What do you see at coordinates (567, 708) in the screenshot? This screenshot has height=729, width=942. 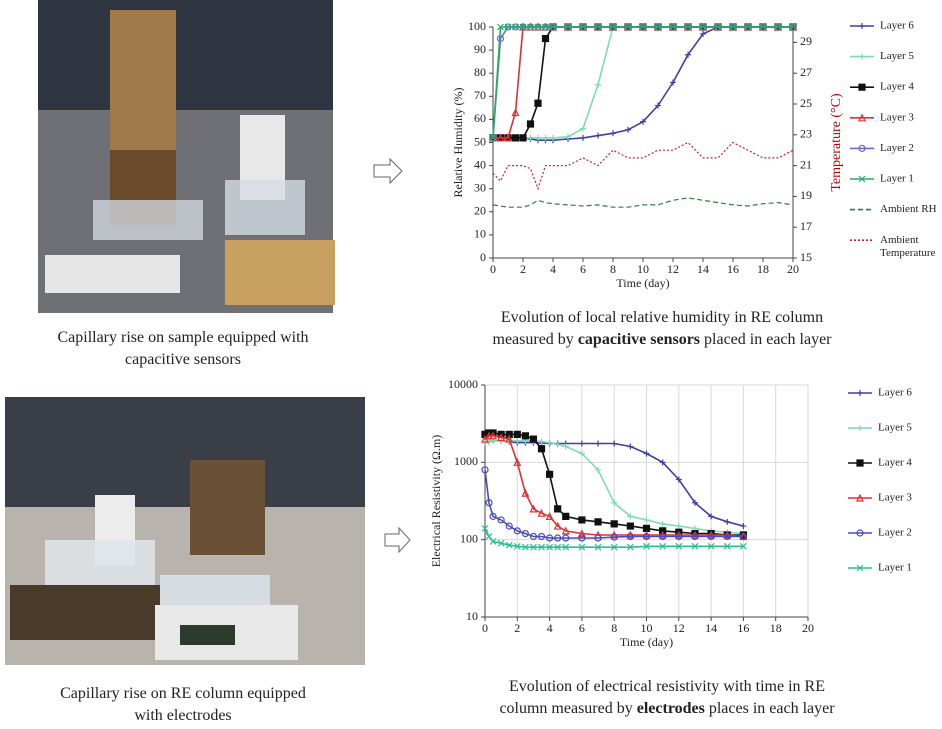 I see `caption-text: column measured by` at bounding box center [567, 708].